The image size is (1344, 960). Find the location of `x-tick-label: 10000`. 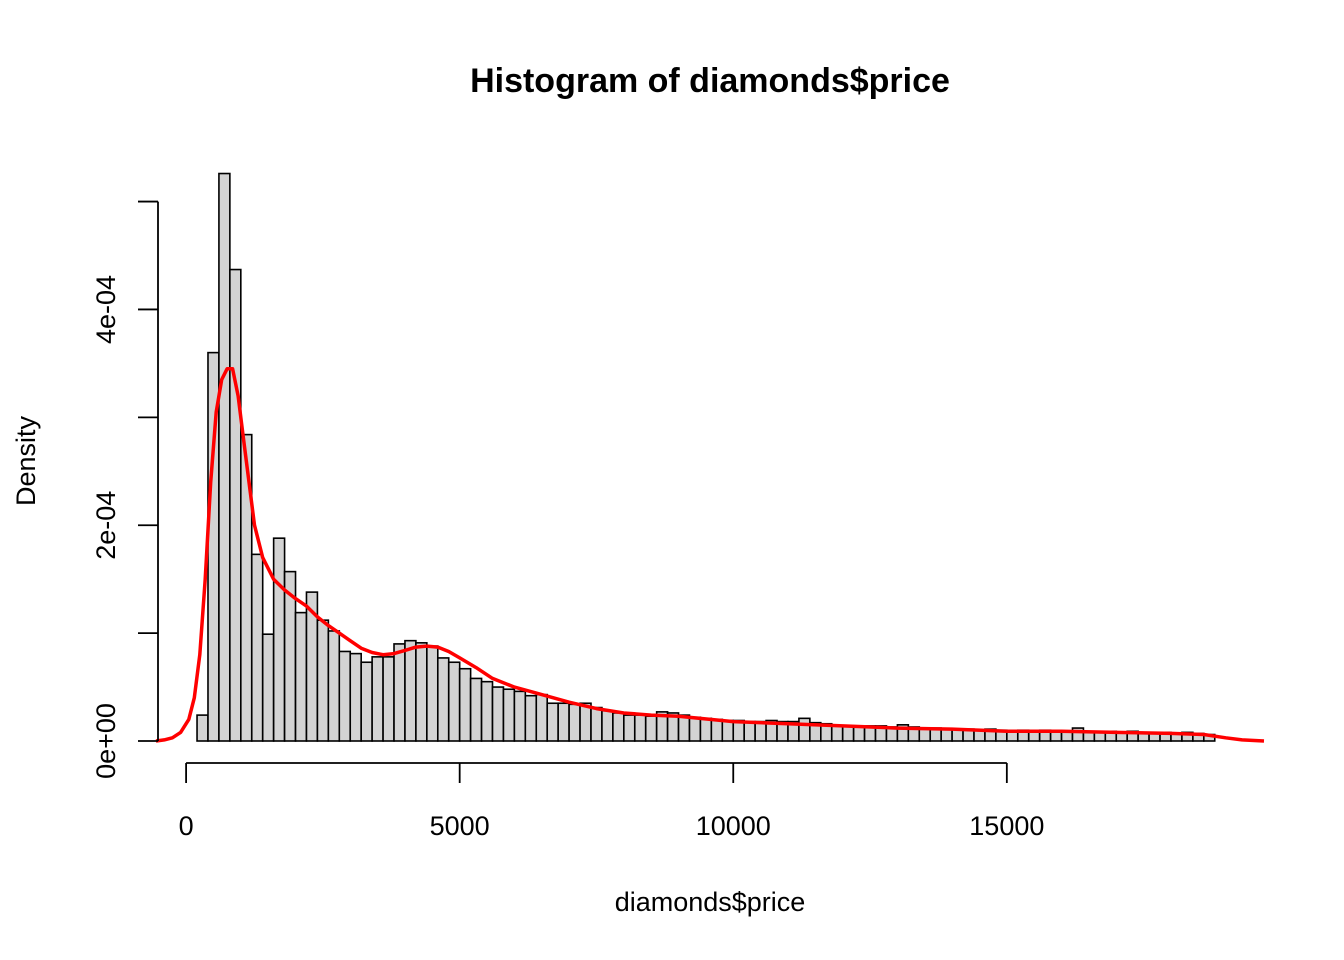

x-tick-label: 10000 is located at coordinates (733, 826).